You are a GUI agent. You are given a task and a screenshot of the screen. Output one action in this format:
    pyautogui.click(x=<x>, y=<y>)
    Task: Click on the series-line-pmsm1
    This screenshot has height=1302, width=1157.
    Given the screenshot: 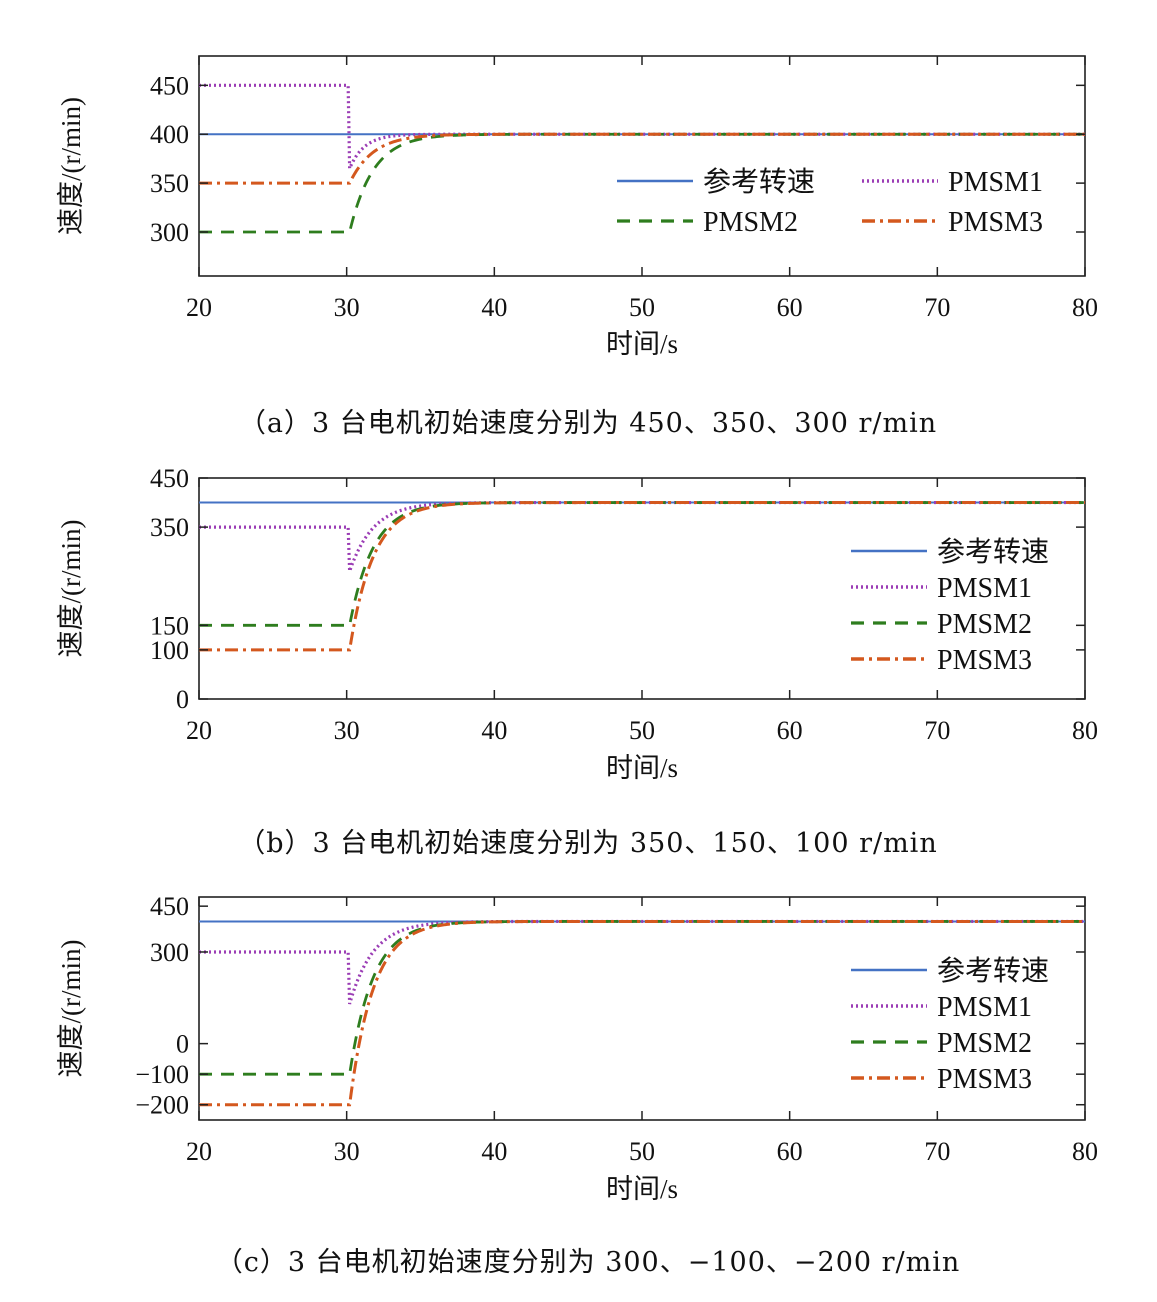 What is the action you would take?
    pyautogui.click(x=642, y=126)
    